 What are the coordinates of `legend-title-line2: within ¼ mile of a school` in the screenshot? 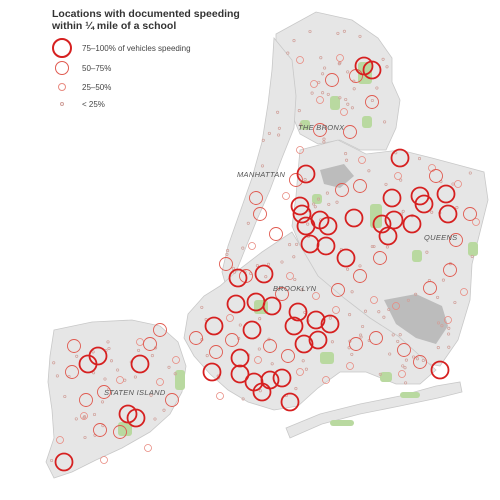 It's located at (114, 26).